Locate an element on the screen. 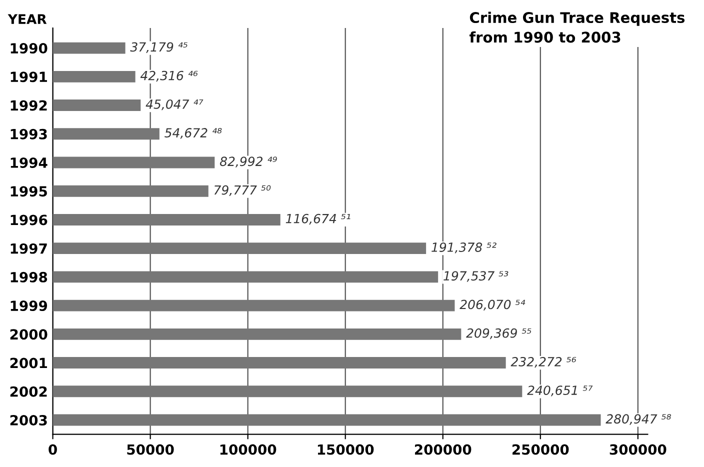  data-label: 240,651 ⁵⁷ is located at coordinates (560, 391).